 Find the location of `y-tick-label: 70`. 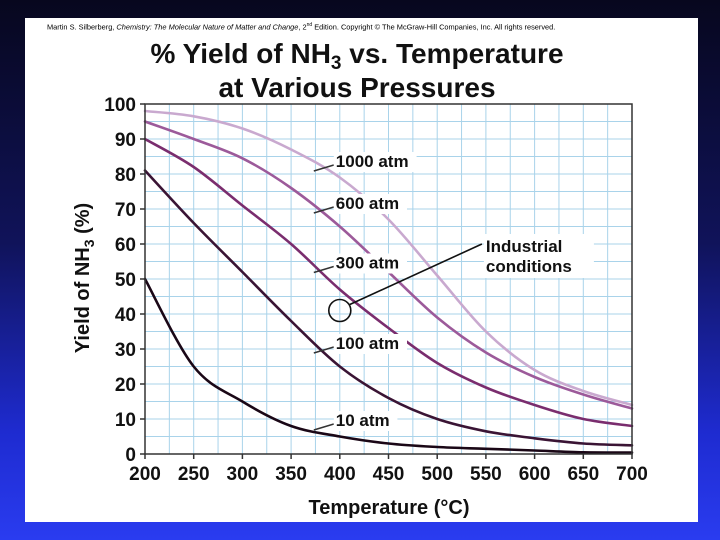

y-tick-label: 70 is located at coordinates (125, 210).